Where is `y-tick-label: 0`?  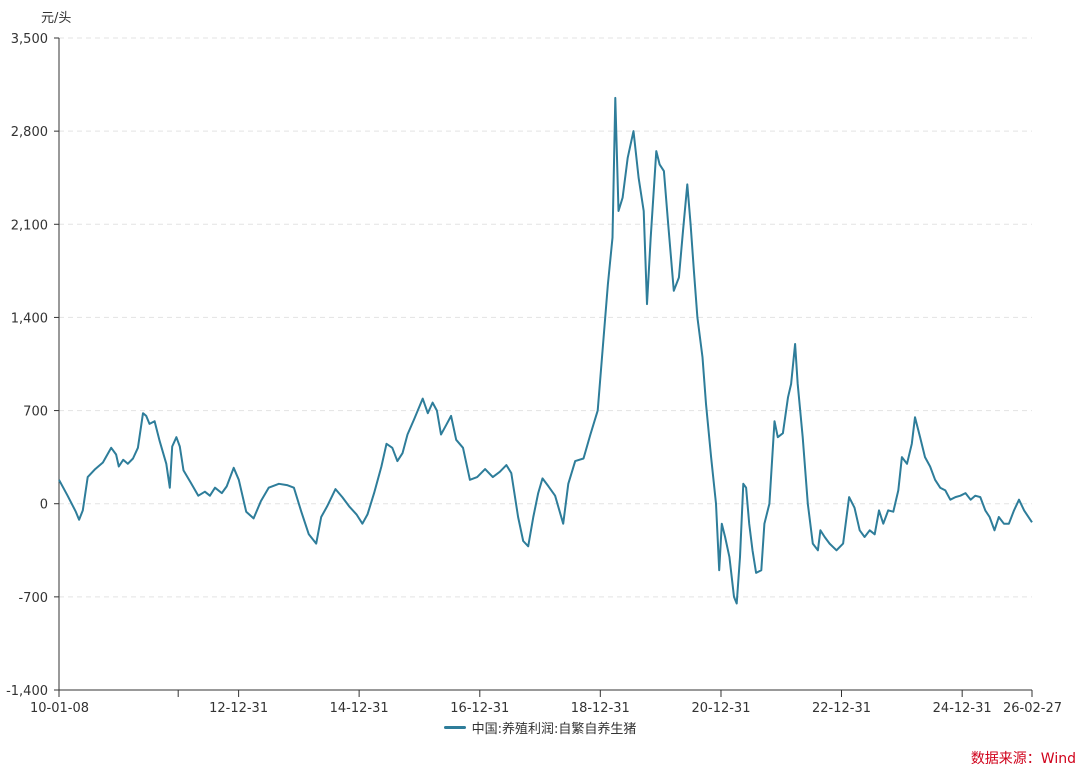 y-tick-label: 0 is located at coordinates (44, 505).